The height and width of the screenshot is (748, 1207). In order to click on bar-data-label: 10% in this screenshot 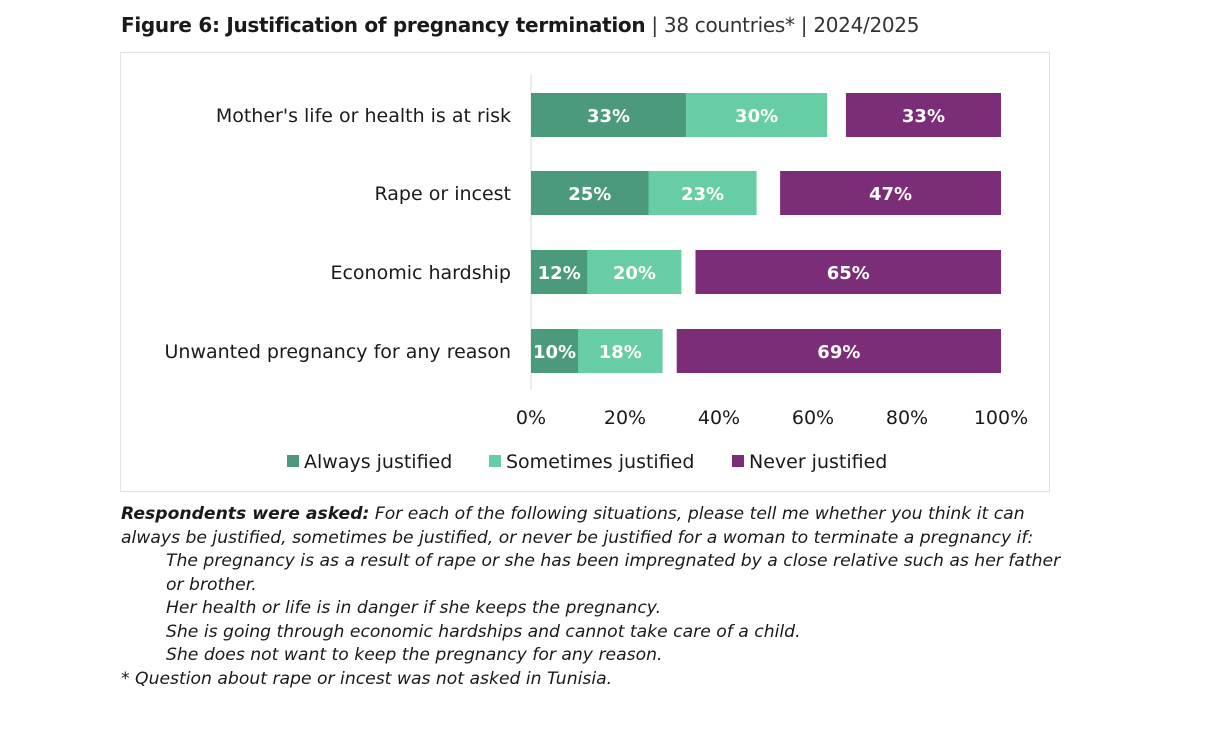, I will do `click(554, 352)`.